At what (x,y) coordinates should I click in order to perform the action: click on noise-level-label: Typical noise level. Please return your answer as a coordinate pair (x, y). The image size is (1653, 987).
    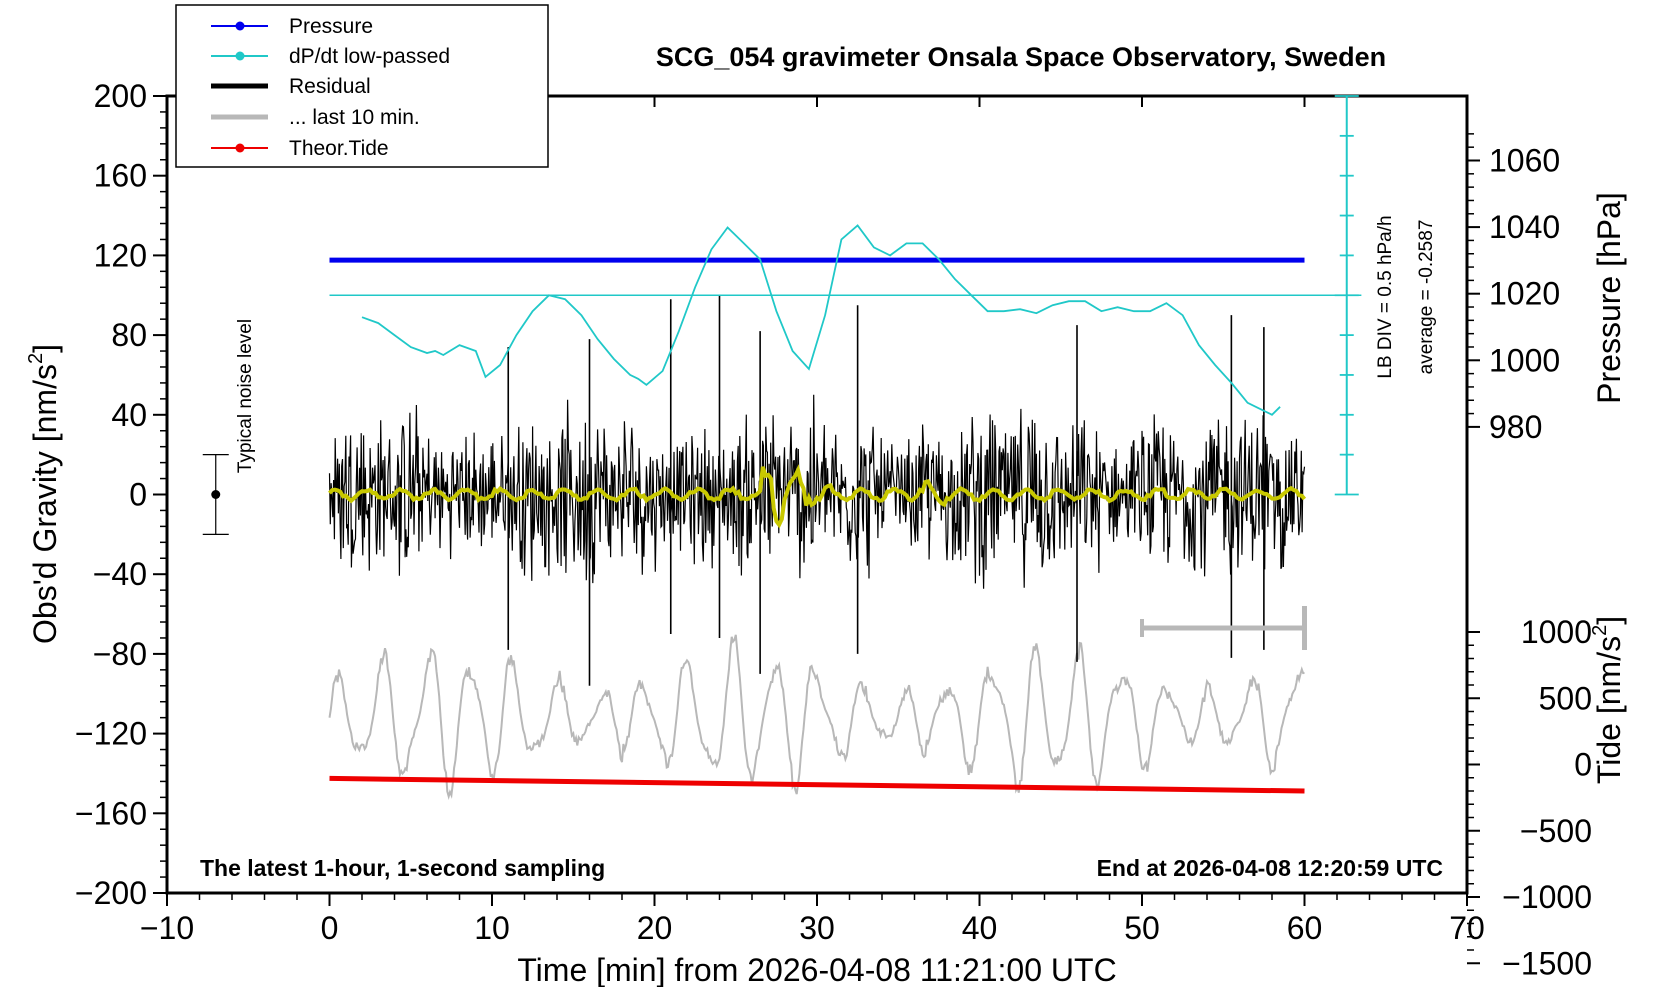
    Looking at the image, I should click on (245, 396).